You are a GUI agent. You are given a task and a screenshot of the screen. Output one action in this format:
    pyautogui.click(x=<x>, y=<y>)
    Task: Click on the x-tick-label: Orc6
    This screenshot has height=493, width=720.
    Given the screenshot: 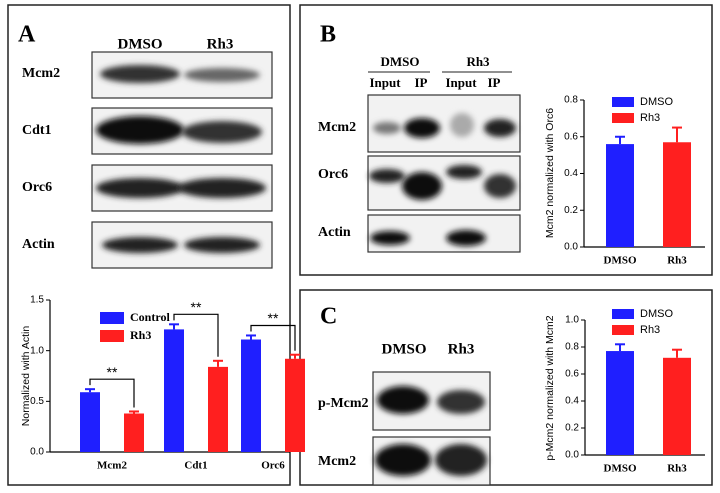 What is the action you would take?
    pyautogui.click(x=273, y=466)
    